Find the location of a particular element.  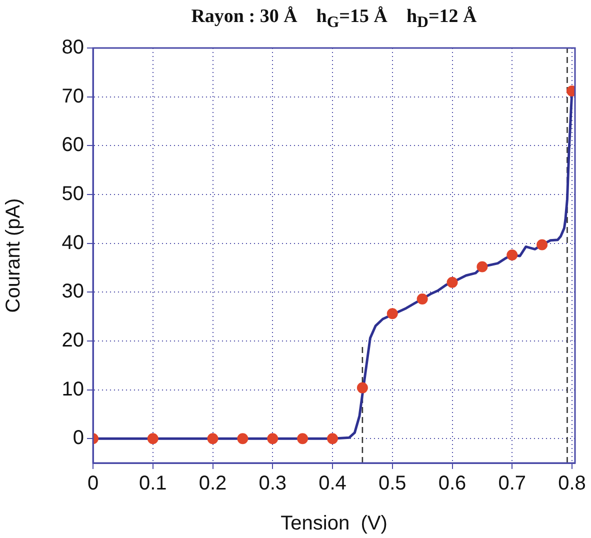

y-tick-label: 30 is located at coordinates (73, 291).